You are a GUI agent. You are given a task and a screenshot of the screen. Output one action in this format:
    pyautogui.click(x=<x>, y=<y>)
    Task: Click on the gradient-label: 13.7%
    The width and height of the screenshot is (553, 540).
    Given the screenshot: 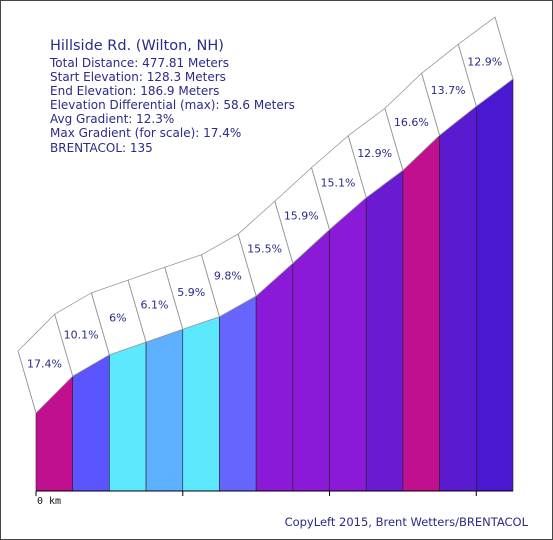 What is the action you would take?
    pyautogui.click(x=448, y=90)
    